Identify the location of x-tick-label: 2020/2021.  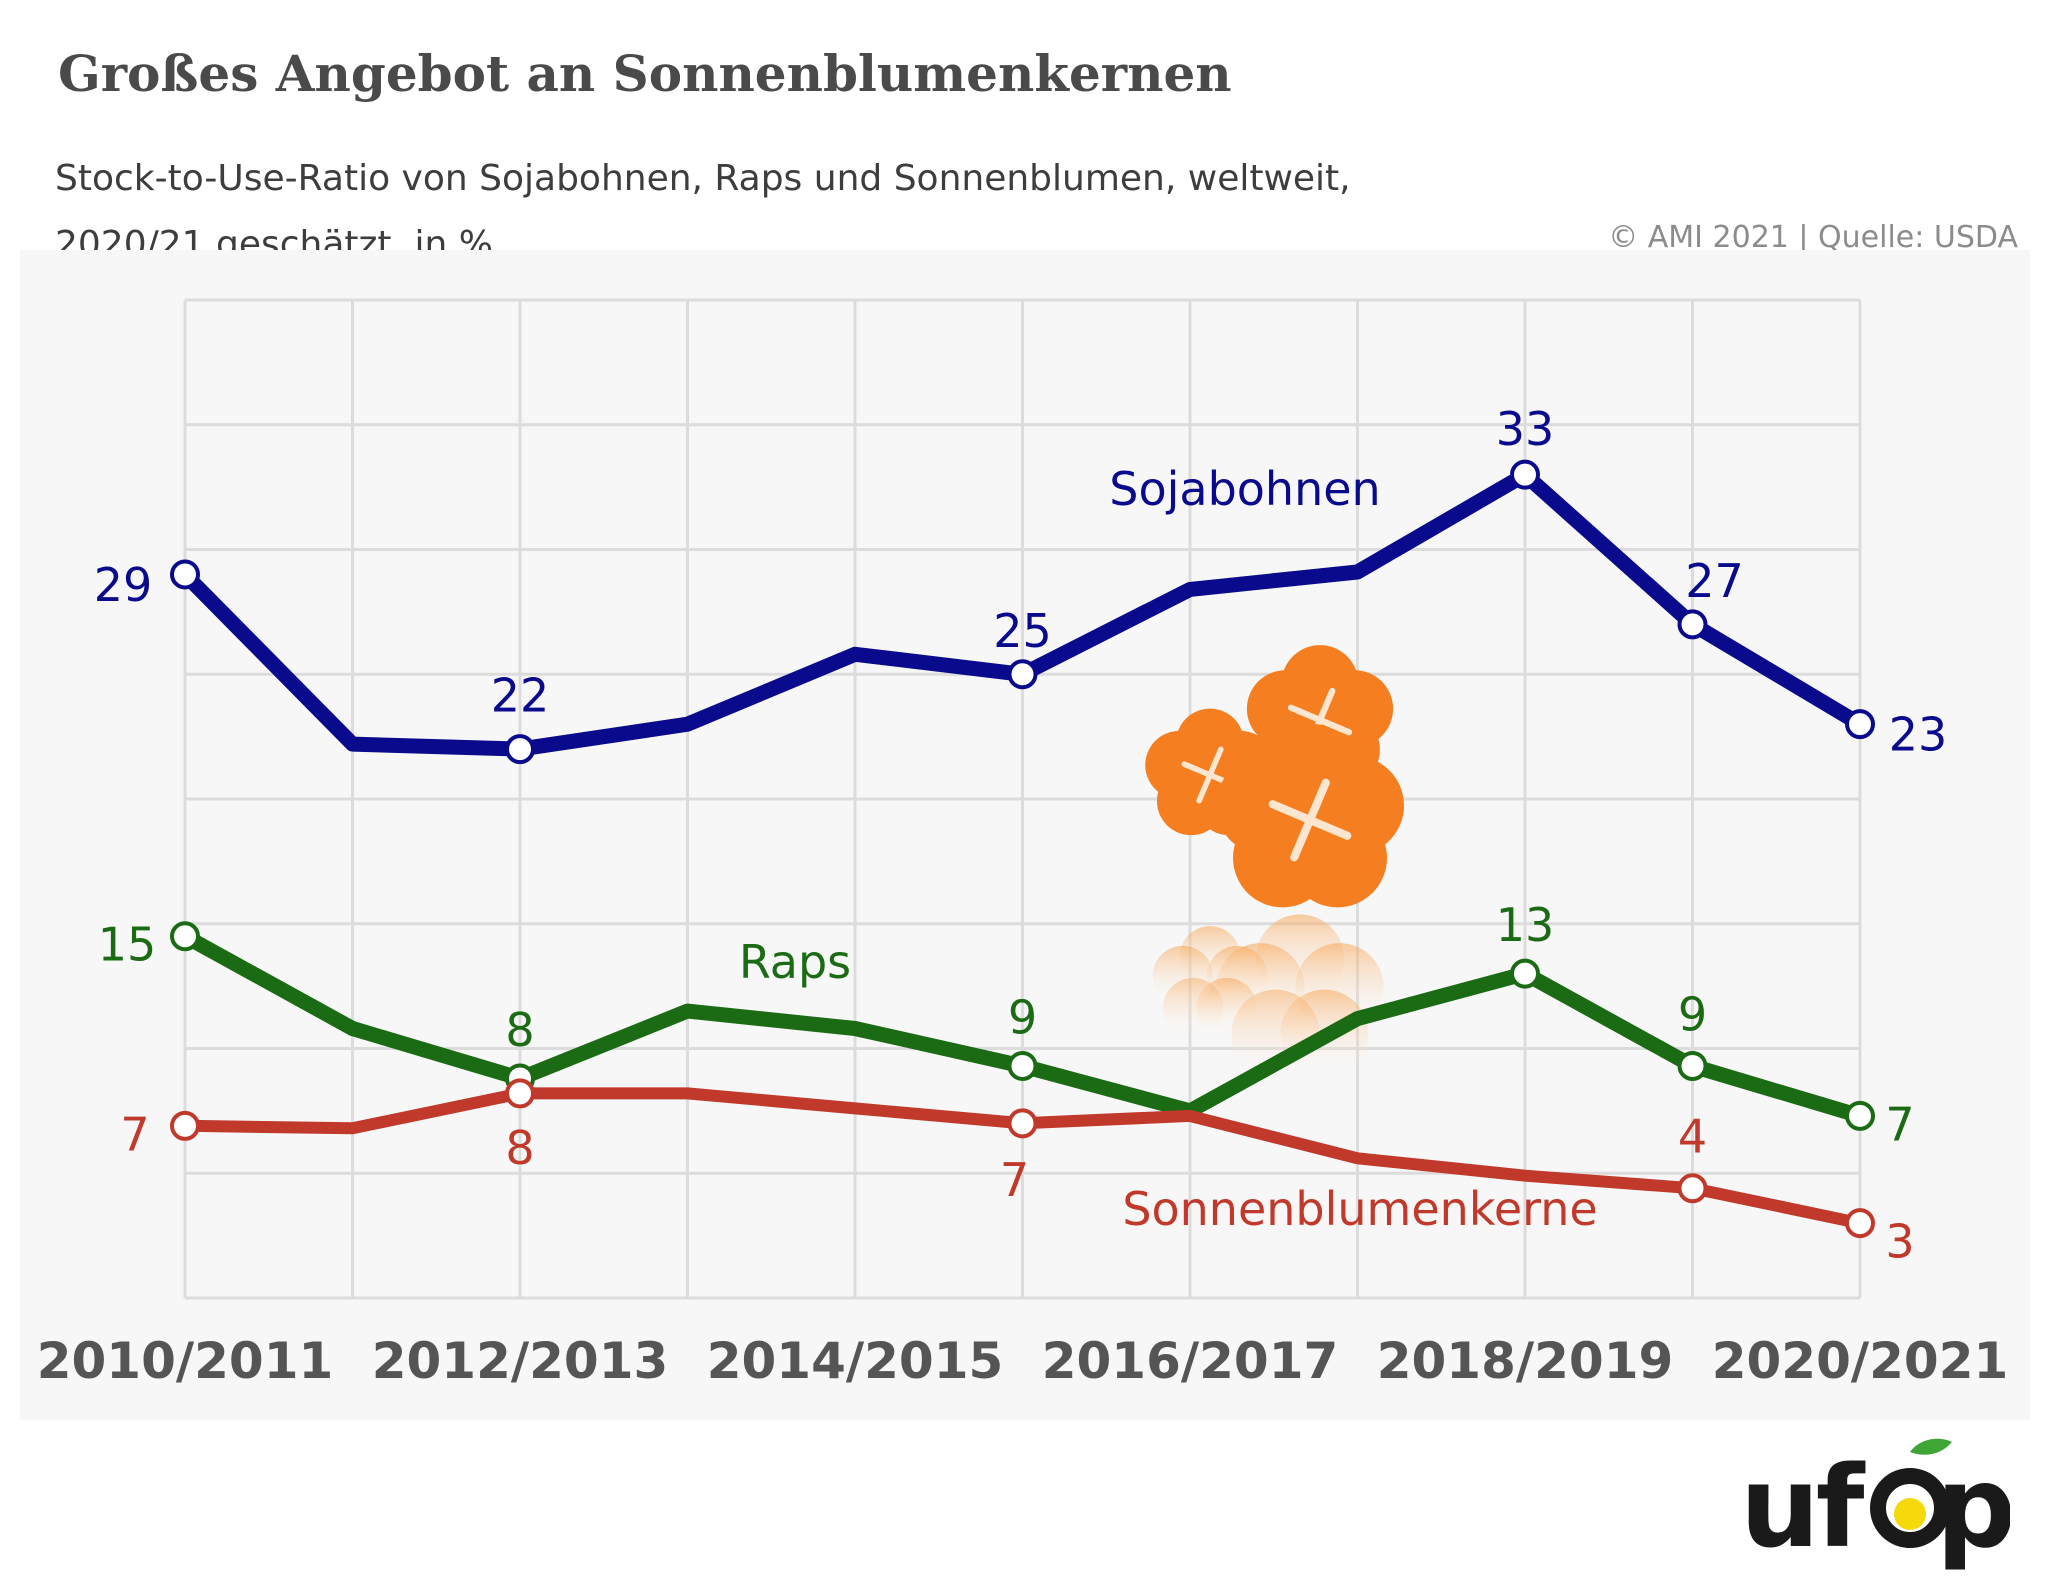
(1860, 1361).